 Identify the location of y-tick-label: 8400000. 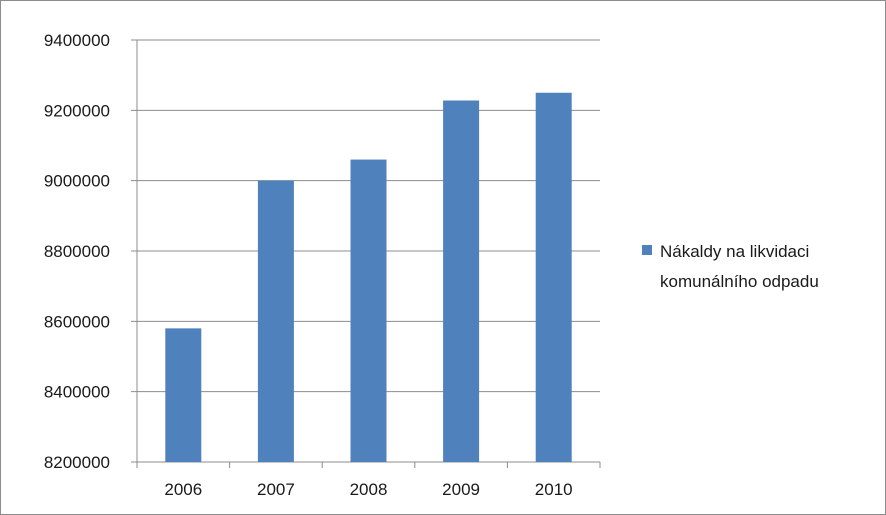
(77, 392).